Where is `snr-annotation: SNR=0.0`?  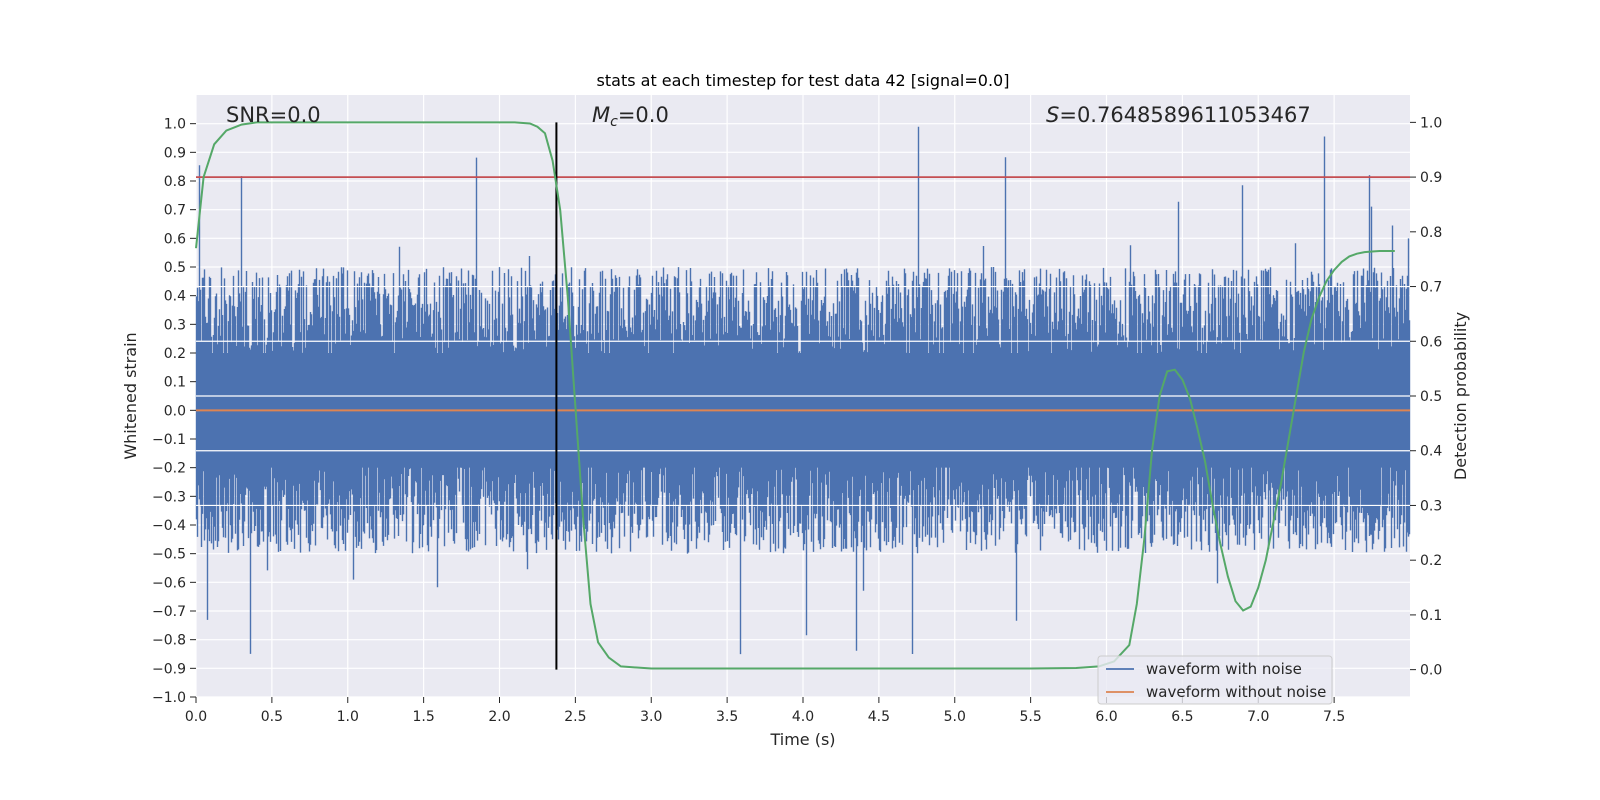
snr-annotation: SNR=0.0 is located at coordinates (273, 115).